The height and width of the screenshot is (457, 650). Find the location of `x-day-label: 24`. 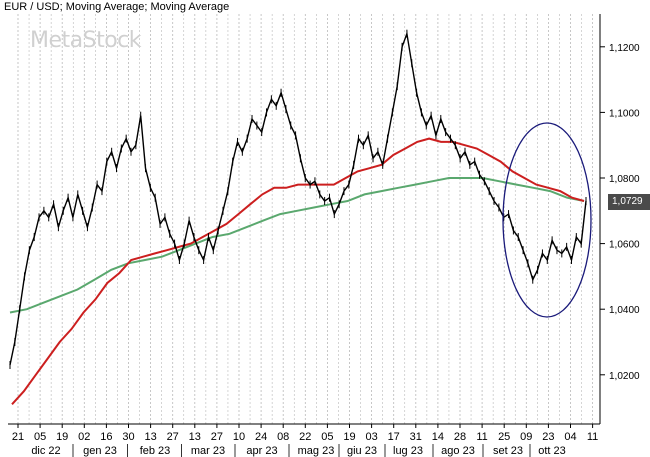

x-day-label: 24 is located at coordinates (261, 437).